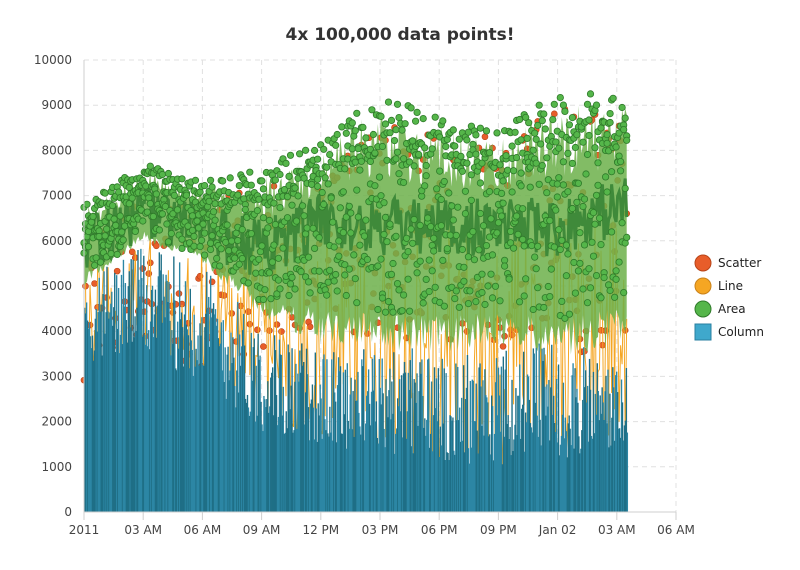 The height and width of the screenshot is (570, 800). I want to click on x-tick-label: 06 AM, so click(203, 530).